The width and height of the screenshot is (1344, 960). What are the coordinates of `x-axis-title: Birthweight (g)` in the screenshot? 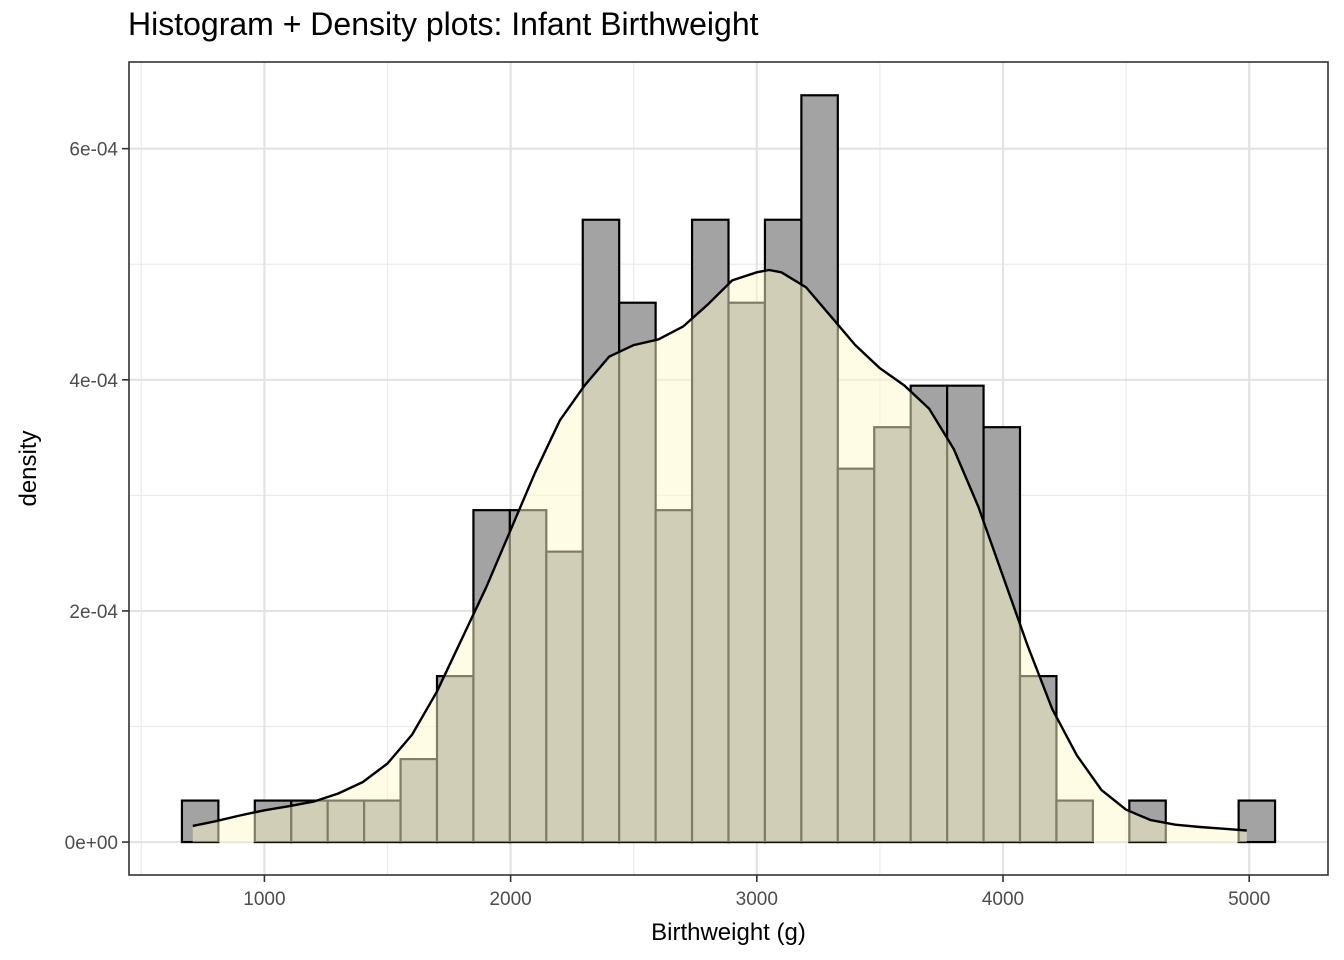 It's located at (728, 932).